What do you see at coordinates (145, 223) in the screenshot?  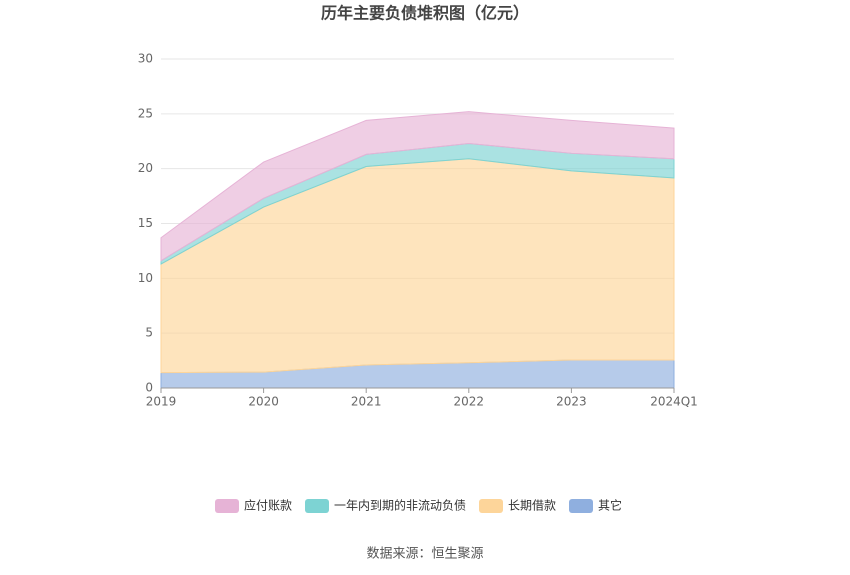 I see `y-tick-label: 15` at bounding box center [145, 223].